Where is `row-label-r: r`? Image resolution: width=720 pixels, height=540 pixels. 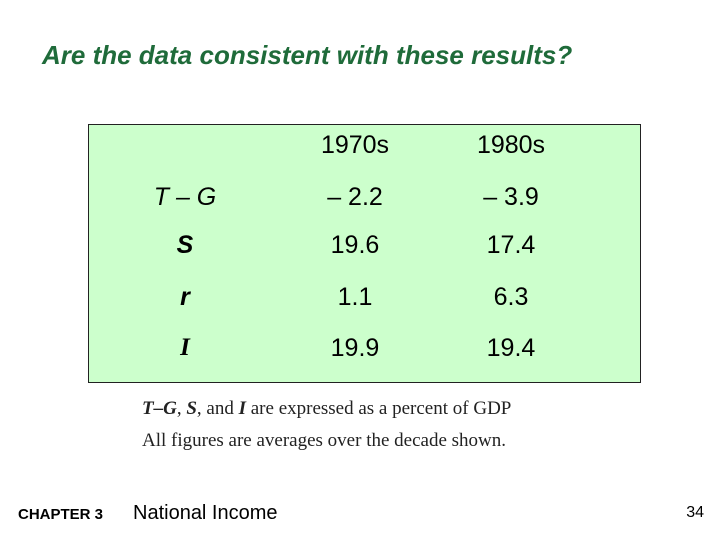
row-label-r: r is located at coordinates (185, 297).